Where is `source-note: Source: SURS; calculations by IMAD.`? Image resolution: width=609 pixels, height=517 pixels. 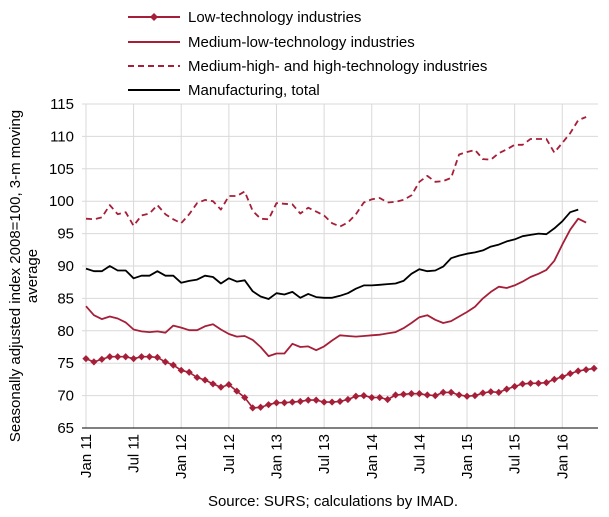
source-note: Source: SURS; calculations by IMAD. is located at coordinates (333, 501).